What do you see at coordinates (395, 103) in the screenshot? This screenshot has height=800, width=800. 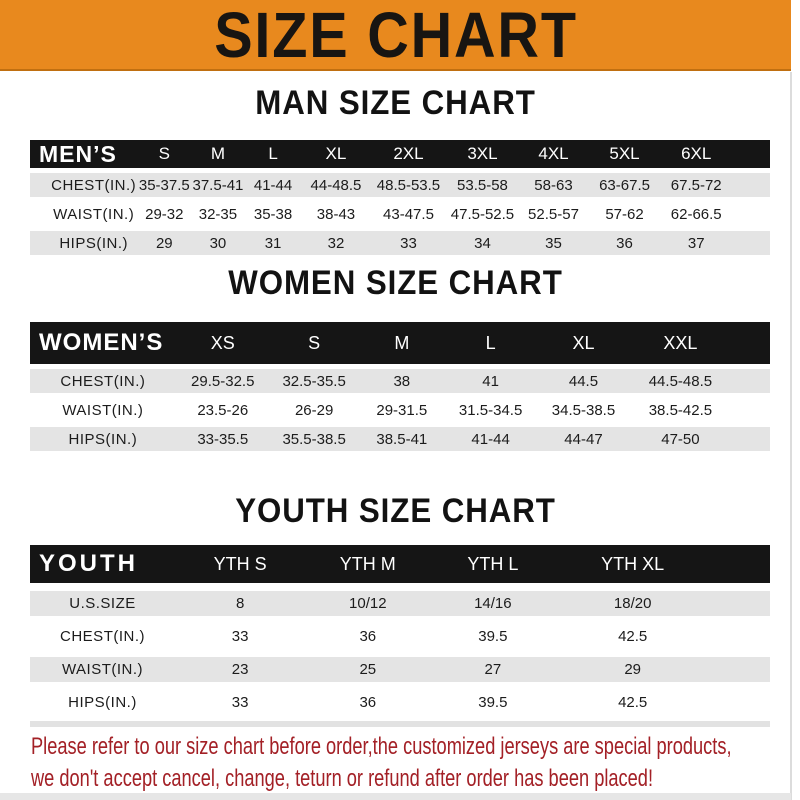 I see `section-title-man: MAN SIZE CHART` at bounding box center [395, 103].